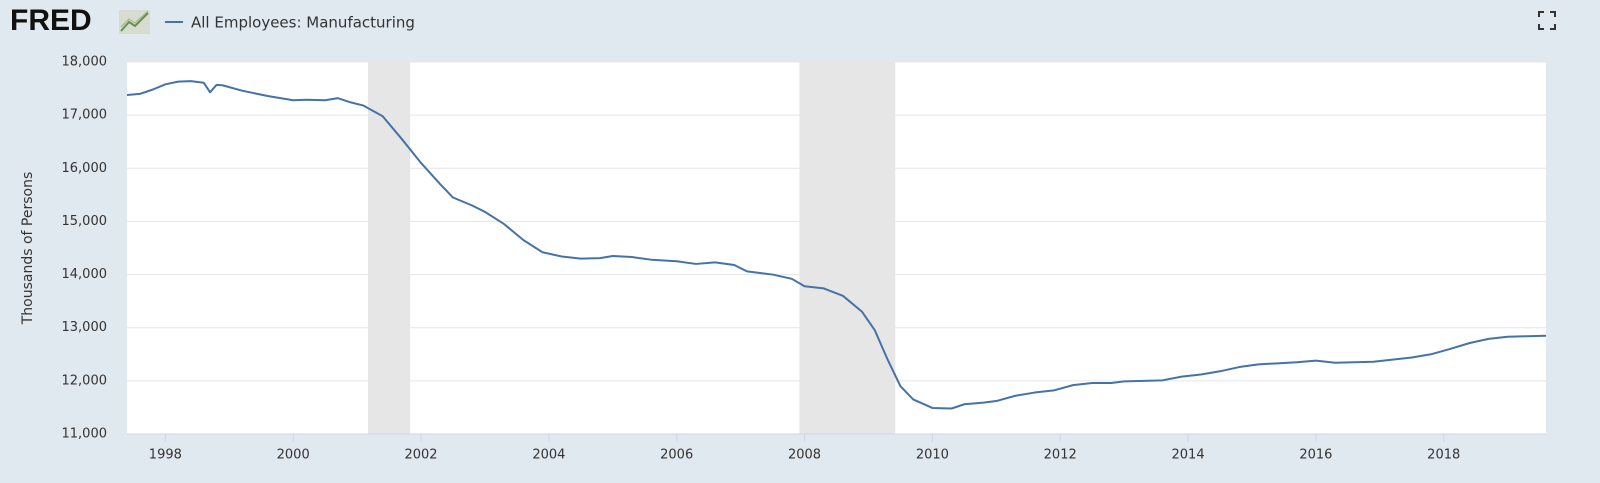 This screenshot has width=1600, height=483. What do you see at coordinates (420, 455) in the screenshot?
I see `x-tick-label: 2002` at bounding box center [420, 455].